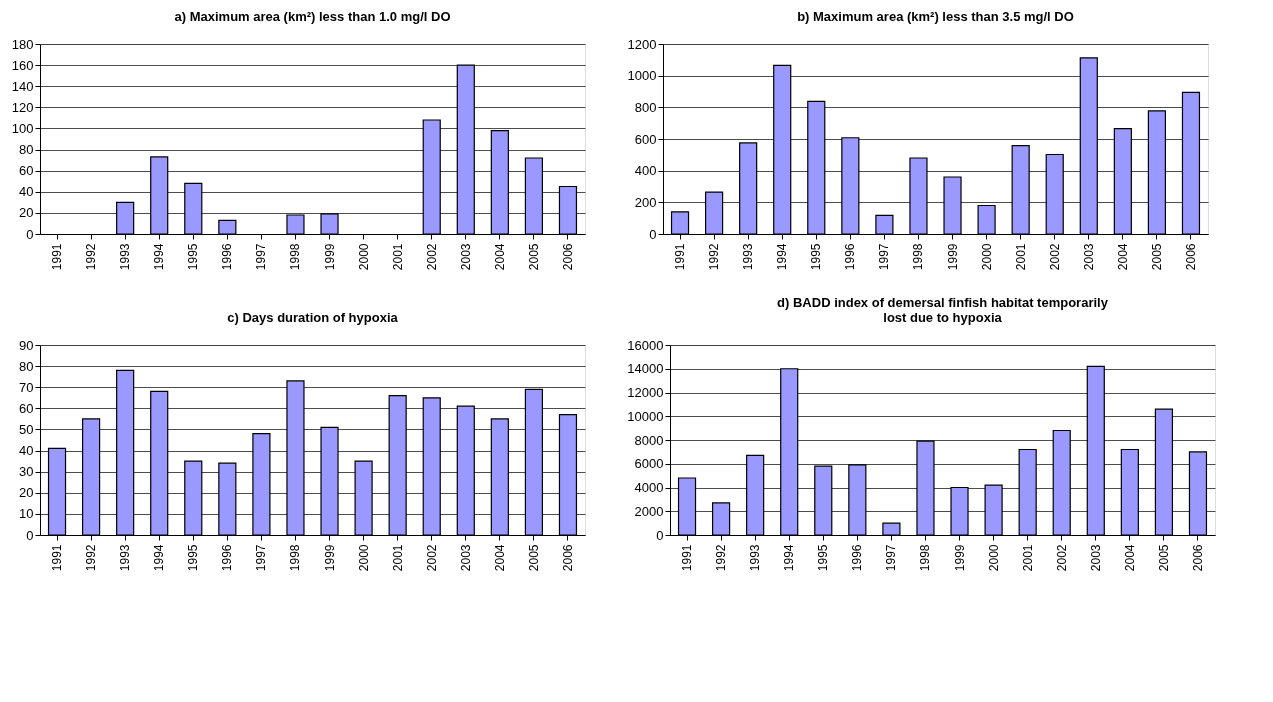 The image size is (1273, 702). Describe the element at coordinates (649, 440) in the screenshot. I see `y-tick-label: 8000` at that location.